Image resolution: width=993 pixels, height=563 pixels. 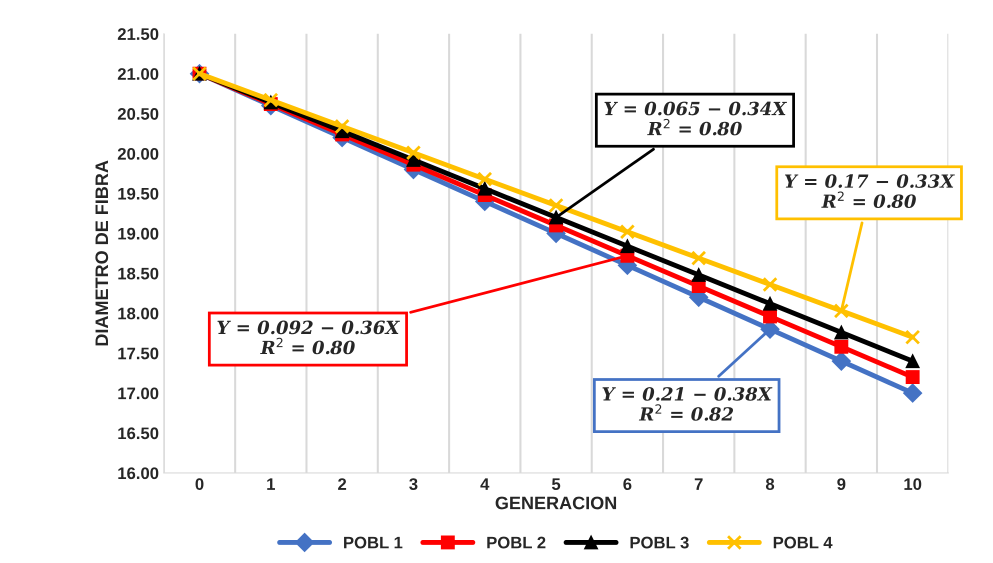 I want to click on y-tick-label: 19.50, so click(x=138, y=194).